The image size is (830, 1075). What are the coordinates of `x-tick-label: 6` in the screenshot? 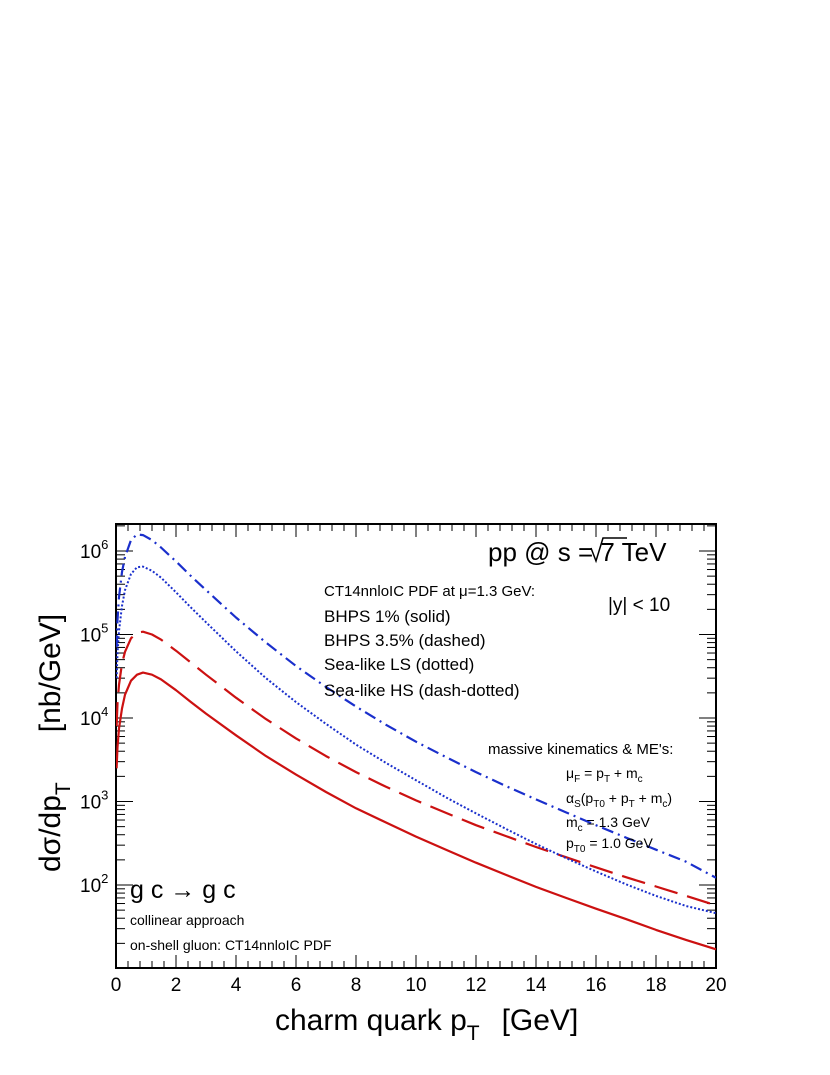 It's located at (296, 985).